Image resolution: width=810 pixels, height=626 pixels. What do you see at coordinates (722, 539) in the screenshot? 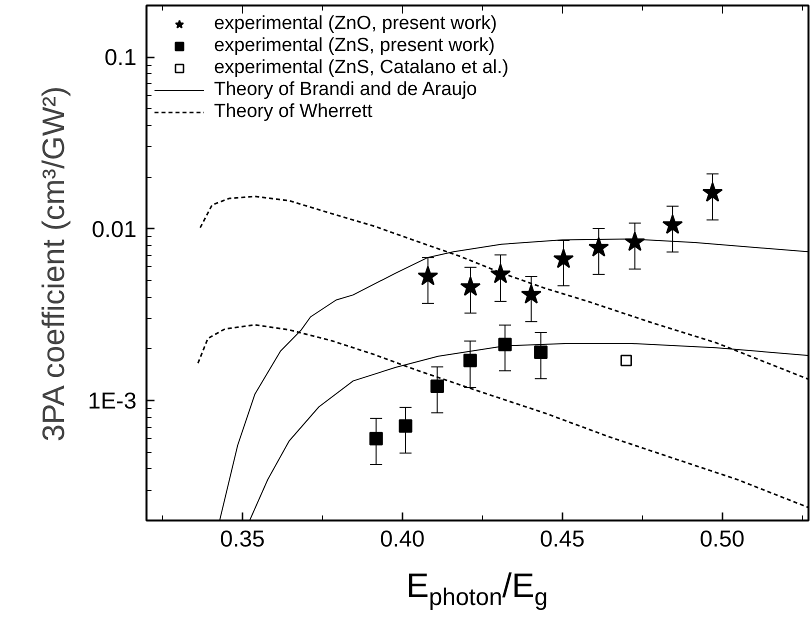
I see `x-tick-label: 0.50` at bounding box center [722, 539].